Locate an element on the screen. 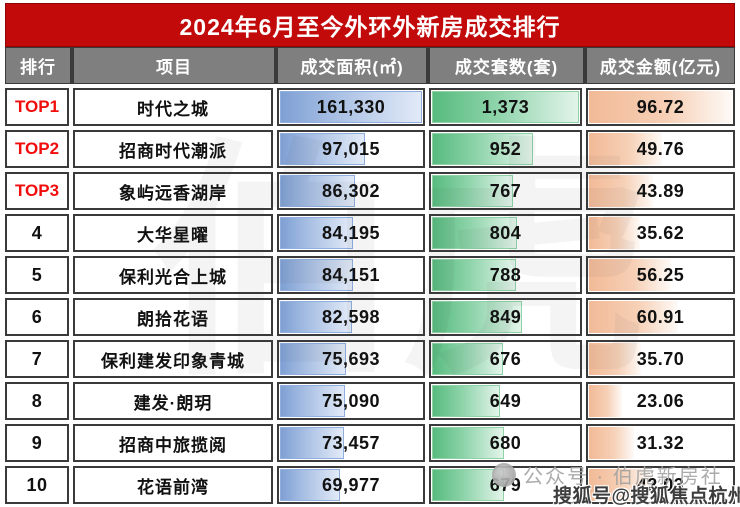 This screenshot has width=740, height=507. project-cell-value: 招商时代潮派 is located at coordinates (173, 151).